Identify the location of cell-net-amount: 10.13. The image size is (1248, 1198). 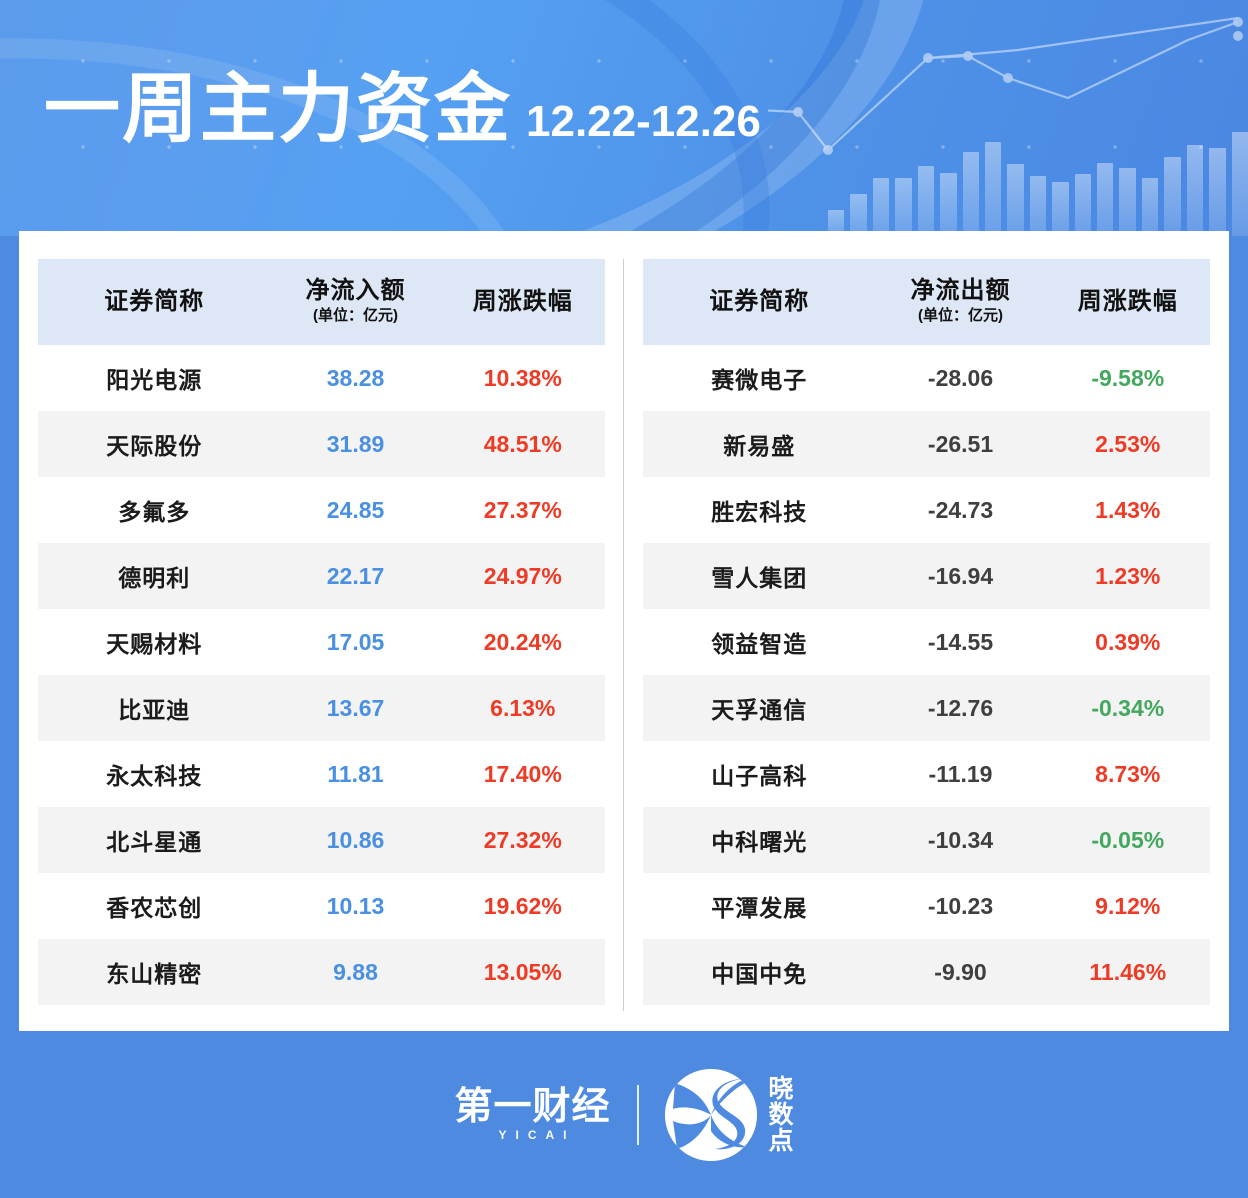
(355, 906).